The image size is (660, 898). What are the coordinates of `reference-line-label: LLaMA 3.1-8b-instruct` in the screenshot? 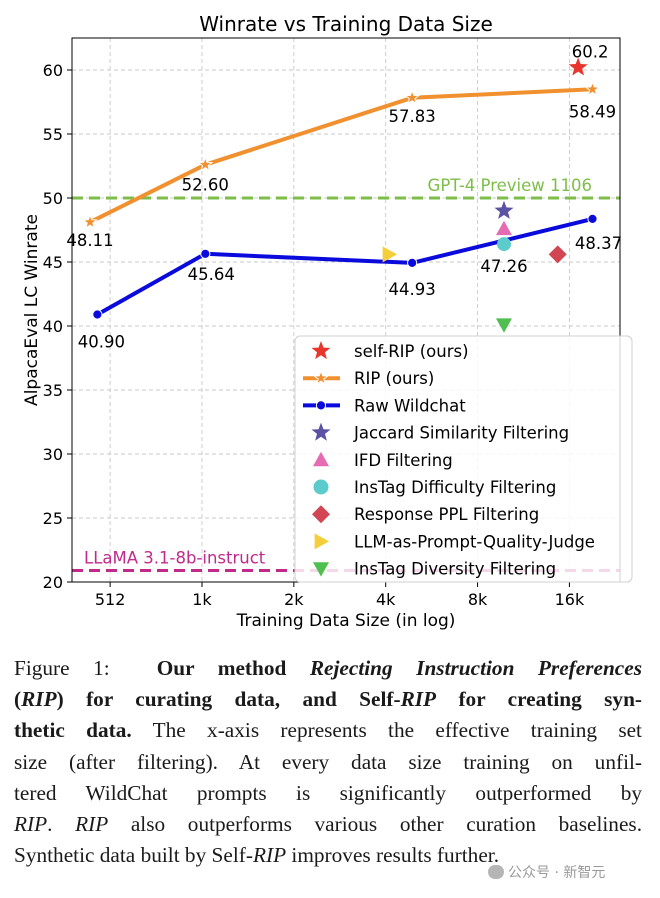 It's located at (175, 557).